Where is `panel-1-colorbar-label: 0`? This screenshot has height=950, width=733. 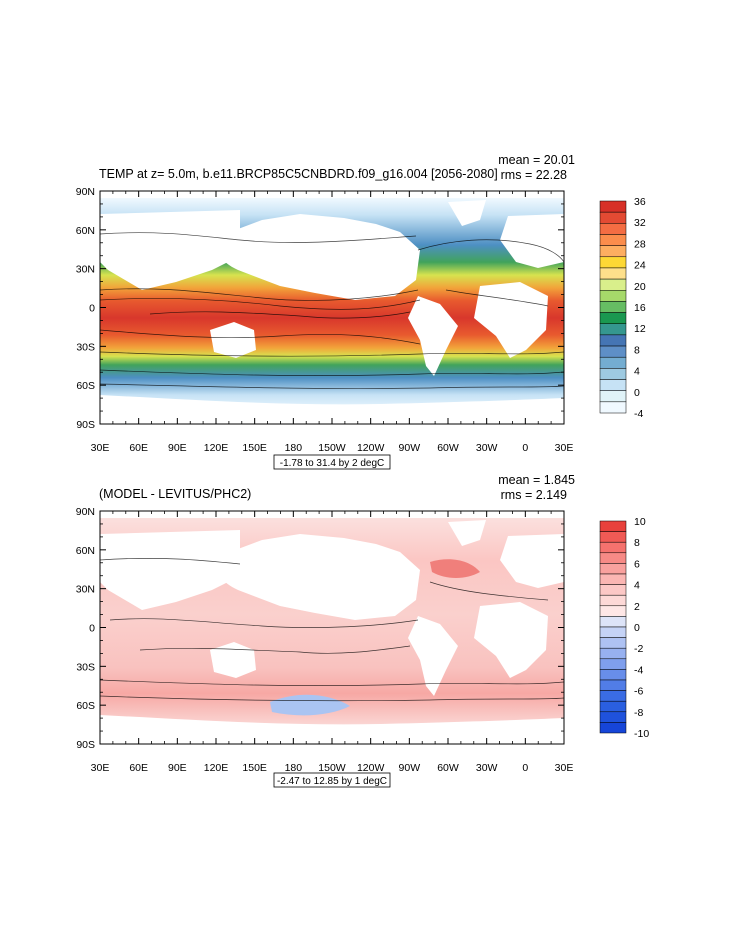
panel-1-colorbar-label: 0 is located at coordinates (637, 393).